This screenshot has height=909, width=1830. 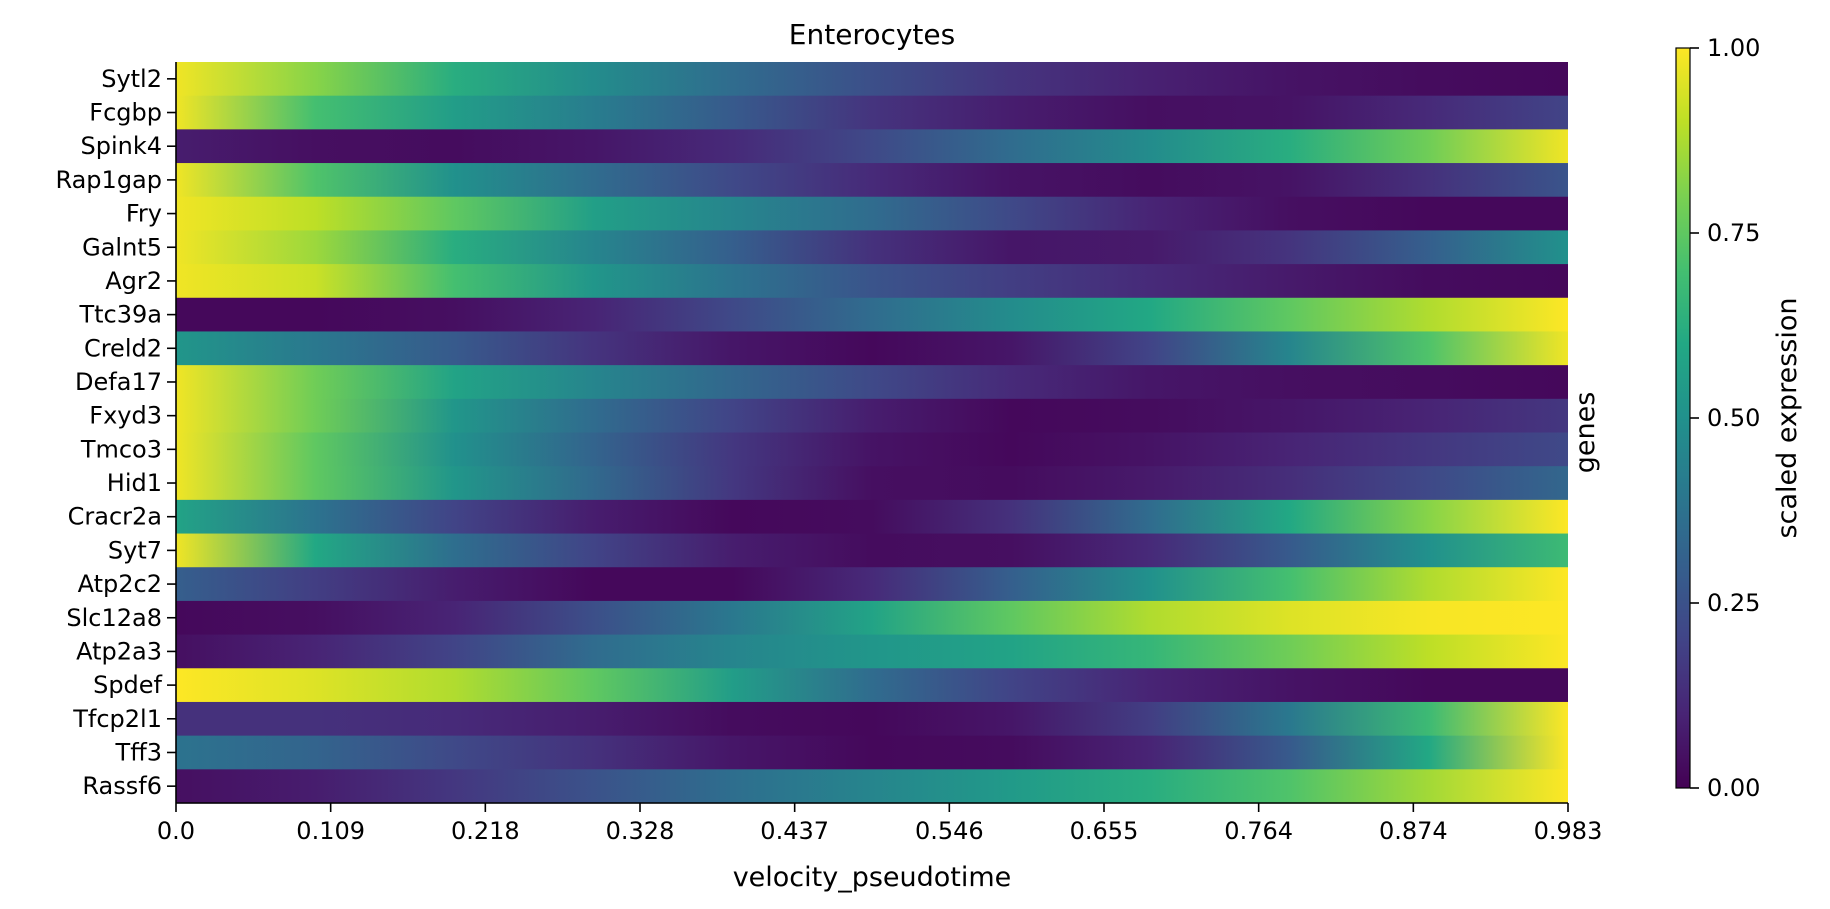 What do you see at coordinates (872, 550) in the screenshot?
I see `heatmap-row-syt7` at bounding box center [872, 550].